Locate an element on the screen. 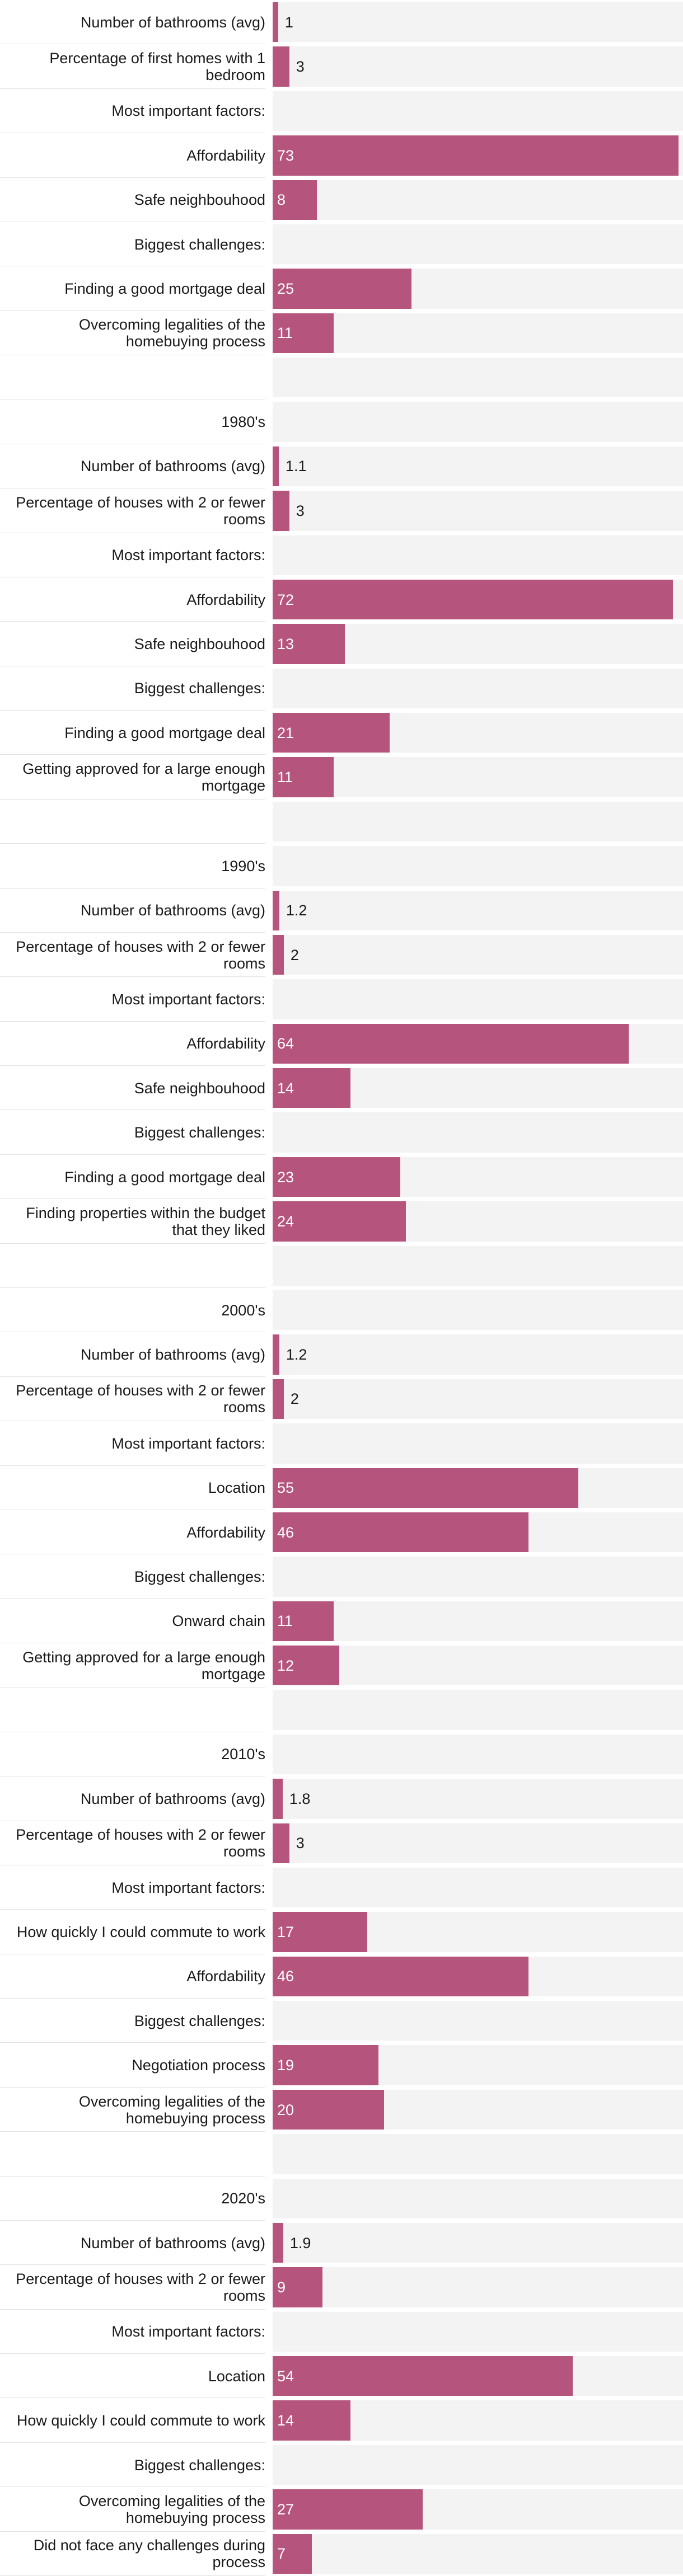 The image size is (683, 2576). bar-value-label: 1.1 is located at coordinates (296, 466).